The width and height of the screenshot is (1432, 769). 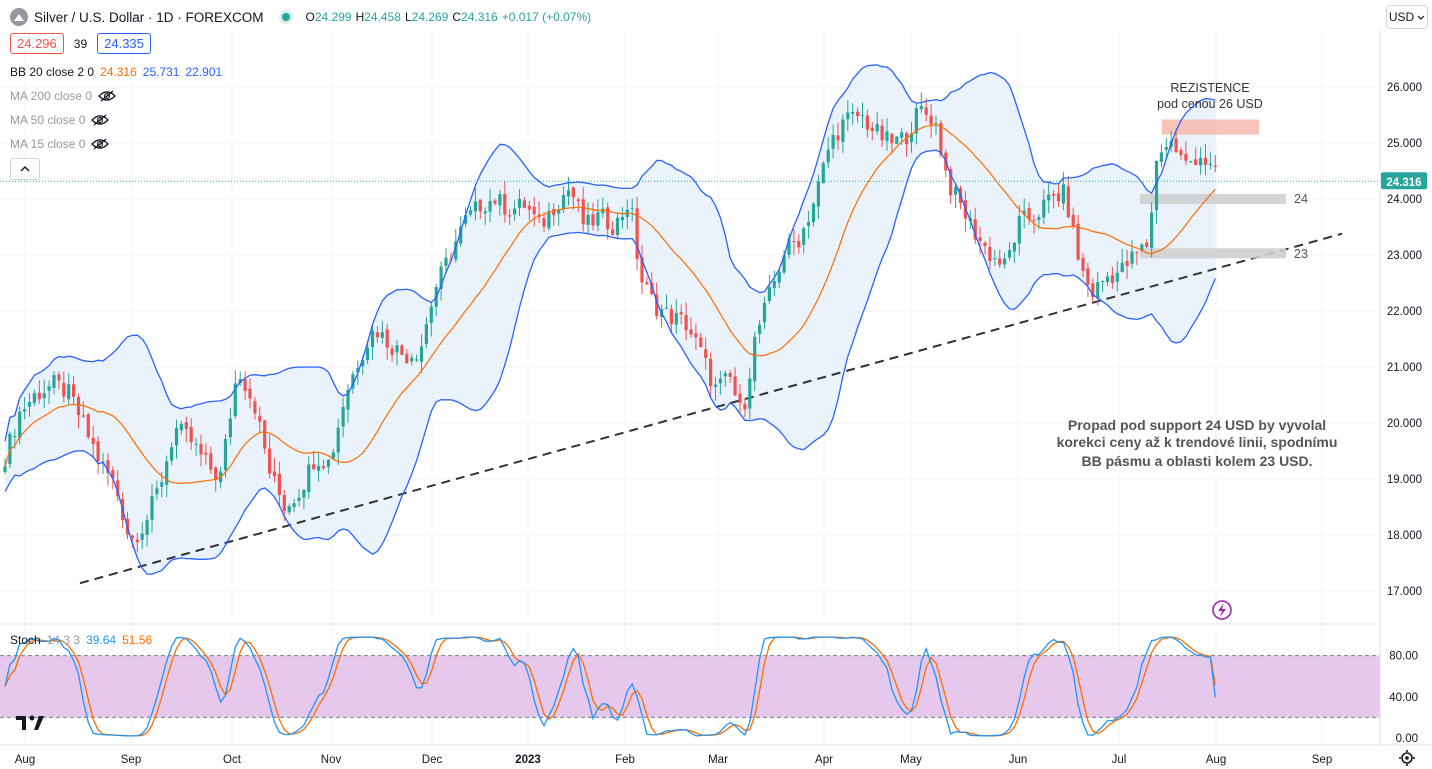 I want to click on stoch-k-value: 39.64, so click(x=101, y=640).